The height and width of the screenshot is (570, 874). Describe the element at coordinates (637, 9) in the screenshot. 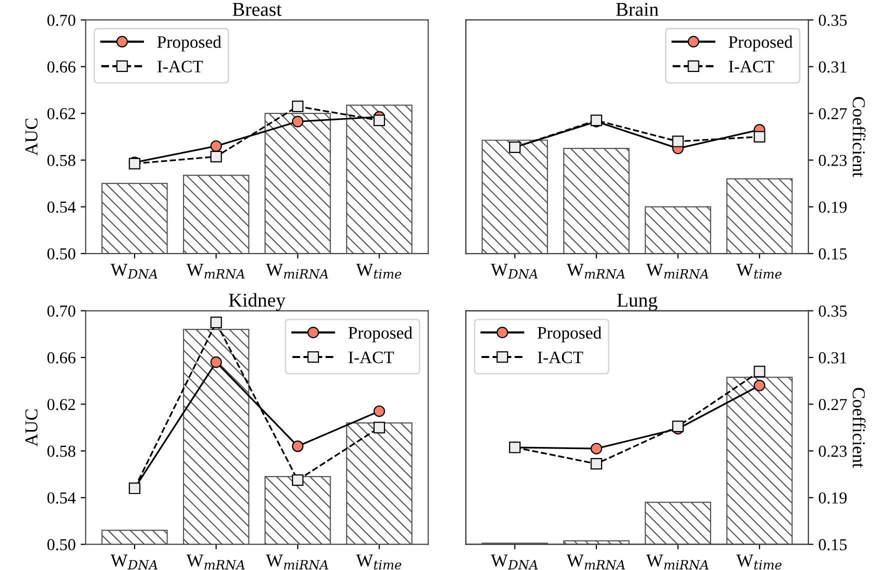

I see `chart-title: Brain` at that location.